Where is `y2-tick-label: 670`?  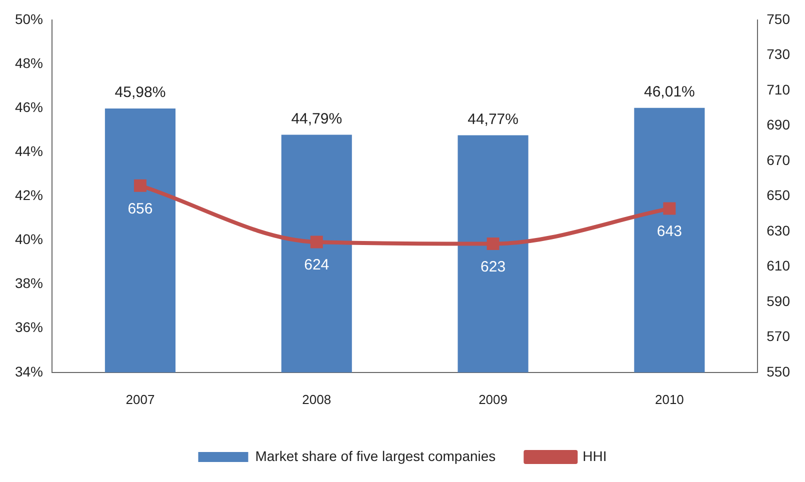
y2-tick-label: 670 is located at coordinates (778, 160).